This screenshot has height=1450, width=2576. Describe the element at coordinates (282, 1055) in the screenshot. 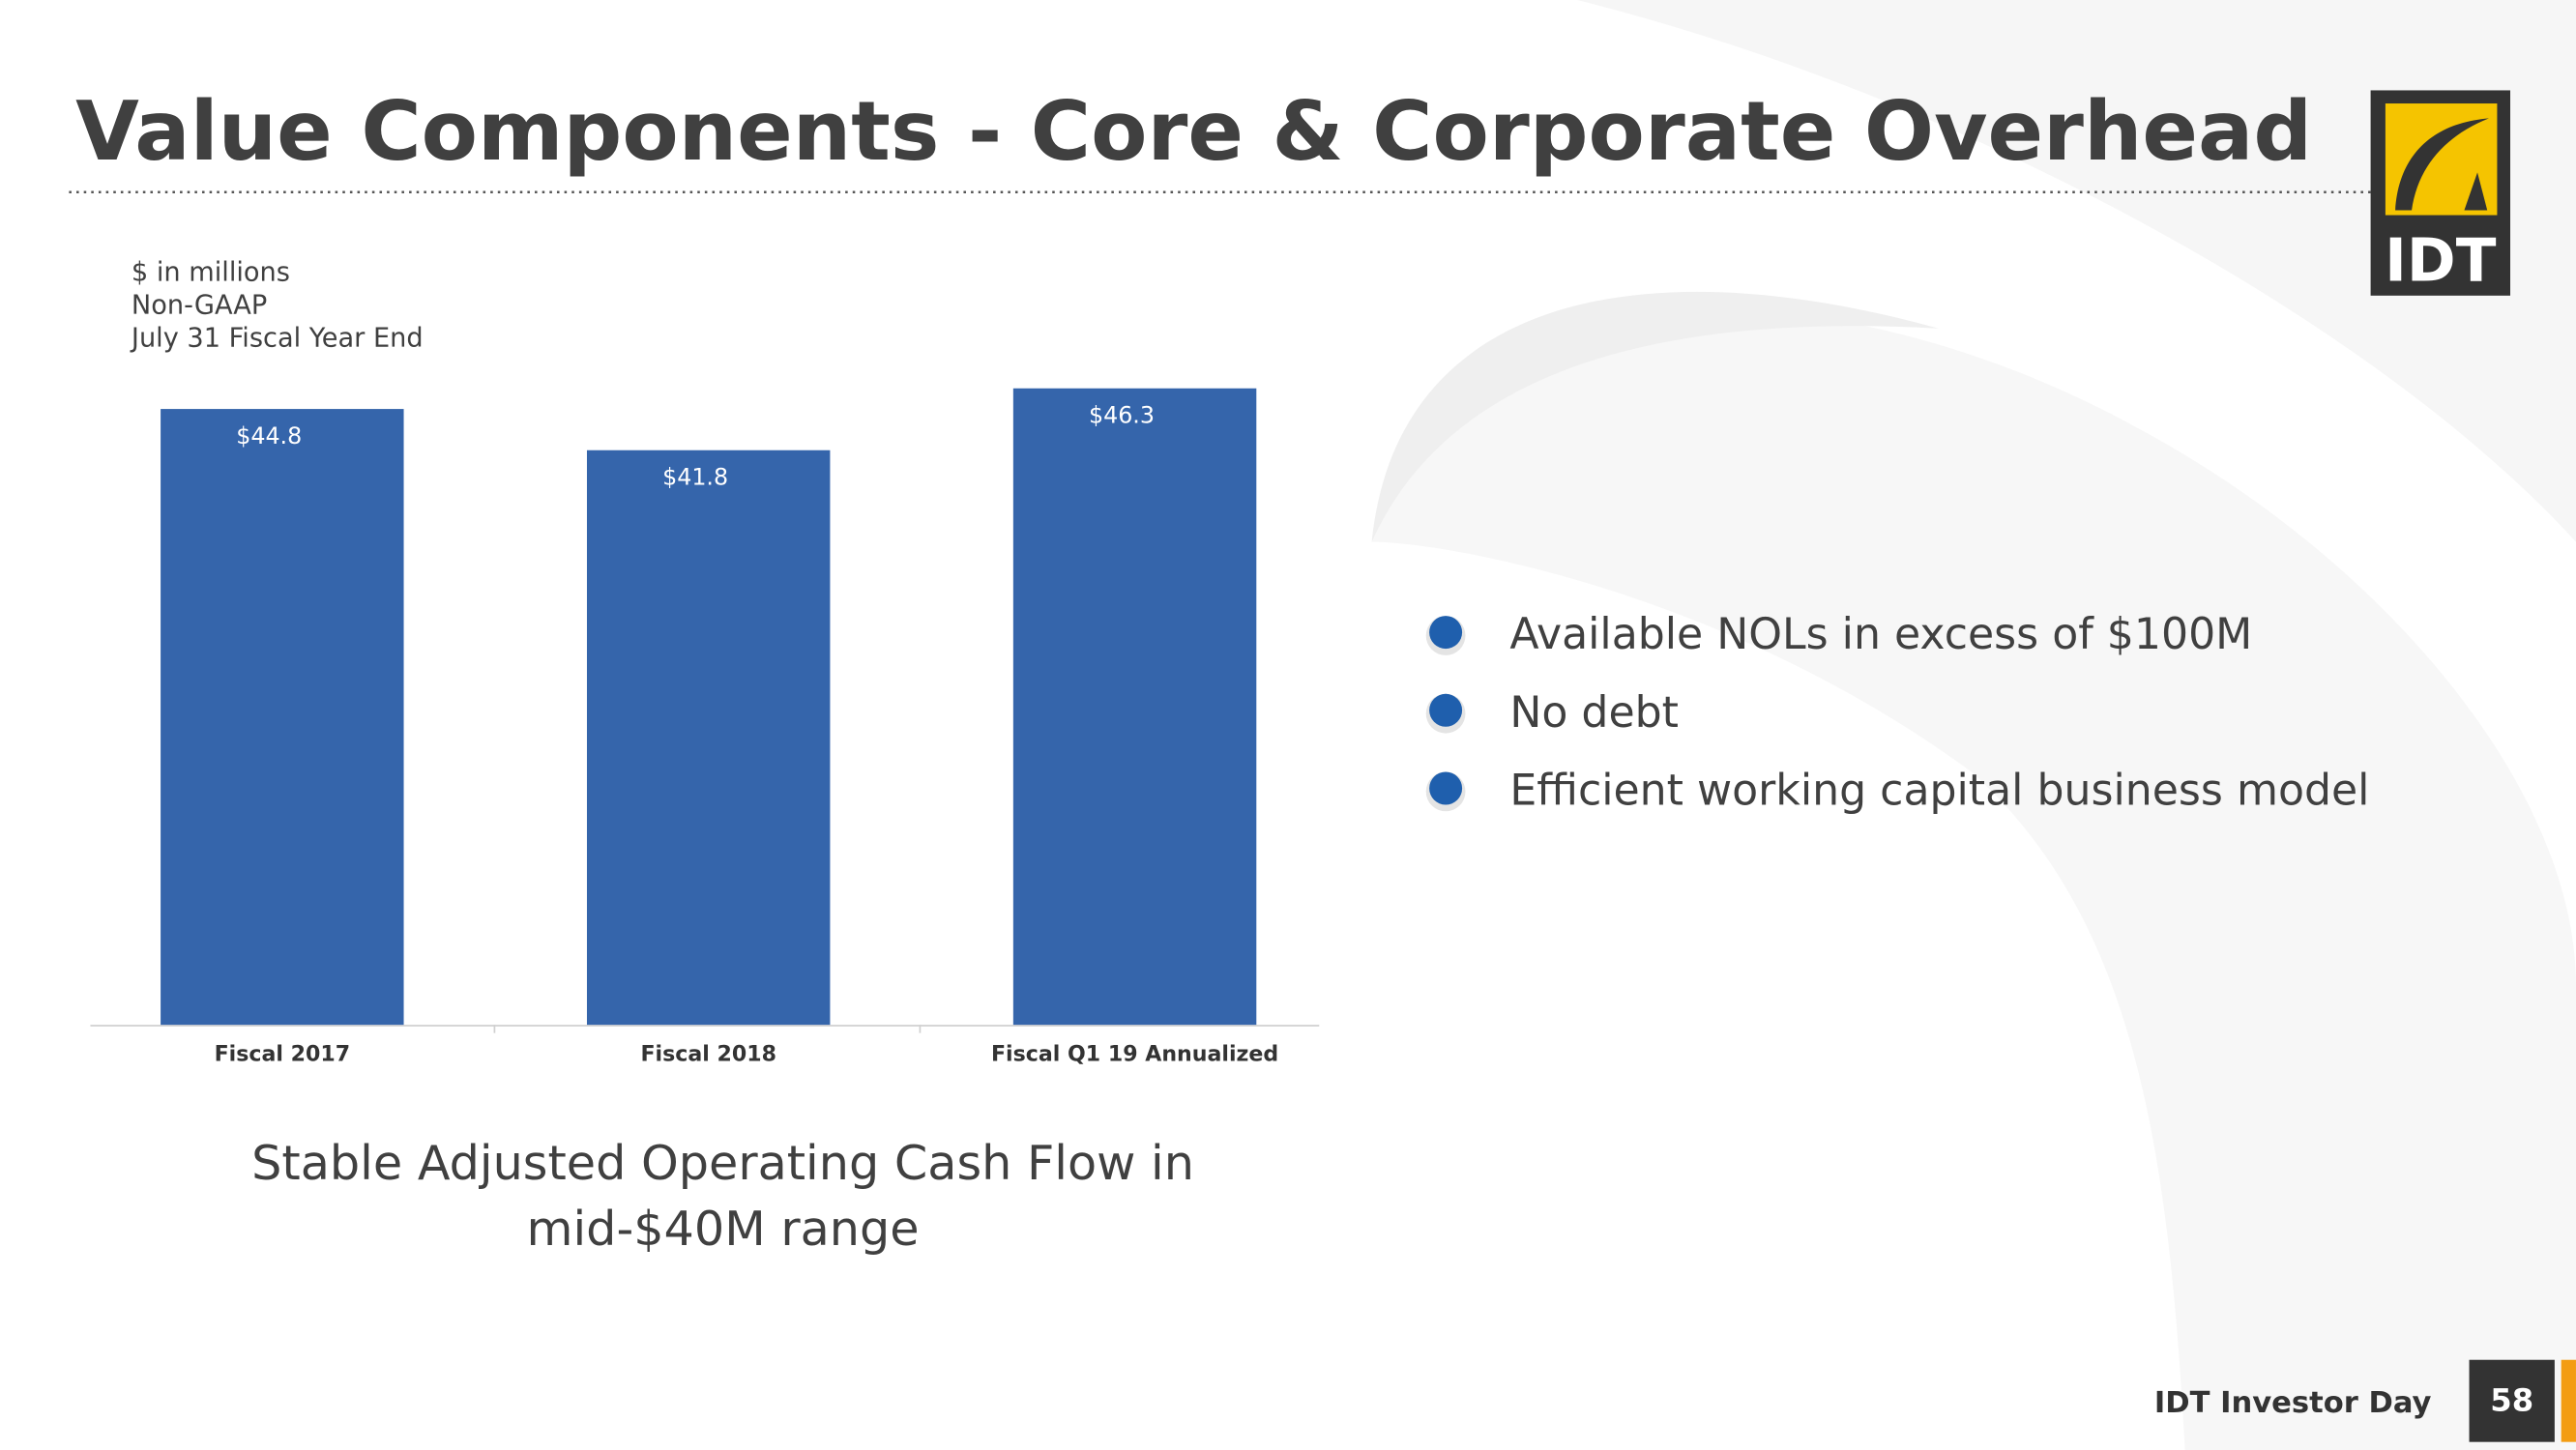

I see `x-tick-label: Fiscal 2017` at that location.